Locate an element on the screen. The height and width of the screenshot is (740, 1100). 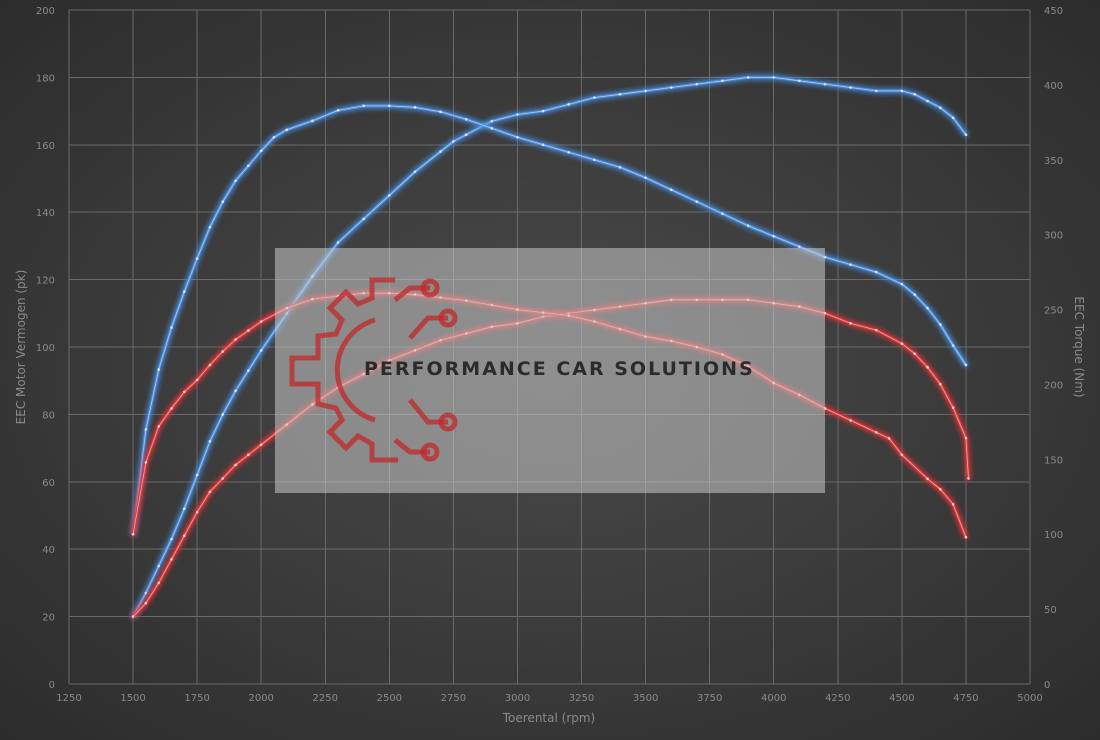
x-tick-label: 2000 is located at coordinates (260, 698).